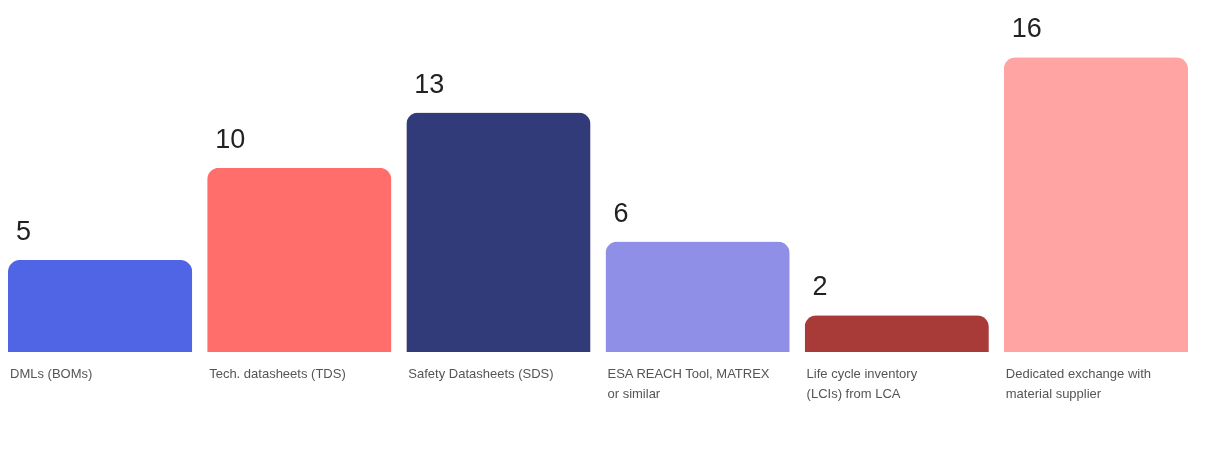  Describe the element at coordinates (1078, 383) in the screenshot. I see `x-tick-label: Dedicated exchange with material supplier` at that location.